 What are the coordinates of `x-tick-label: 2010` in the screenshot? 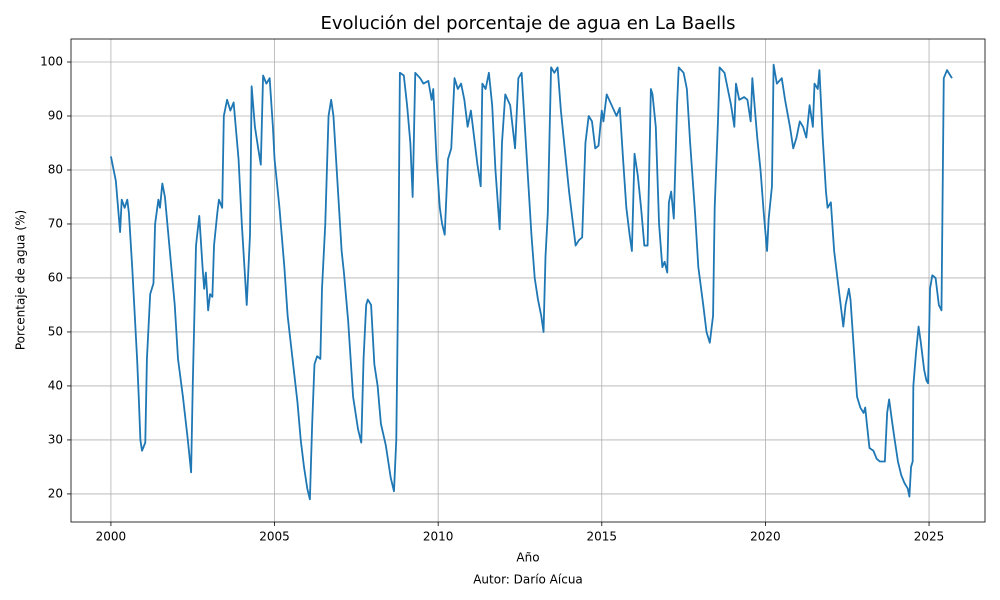 It's located at (438, 537).